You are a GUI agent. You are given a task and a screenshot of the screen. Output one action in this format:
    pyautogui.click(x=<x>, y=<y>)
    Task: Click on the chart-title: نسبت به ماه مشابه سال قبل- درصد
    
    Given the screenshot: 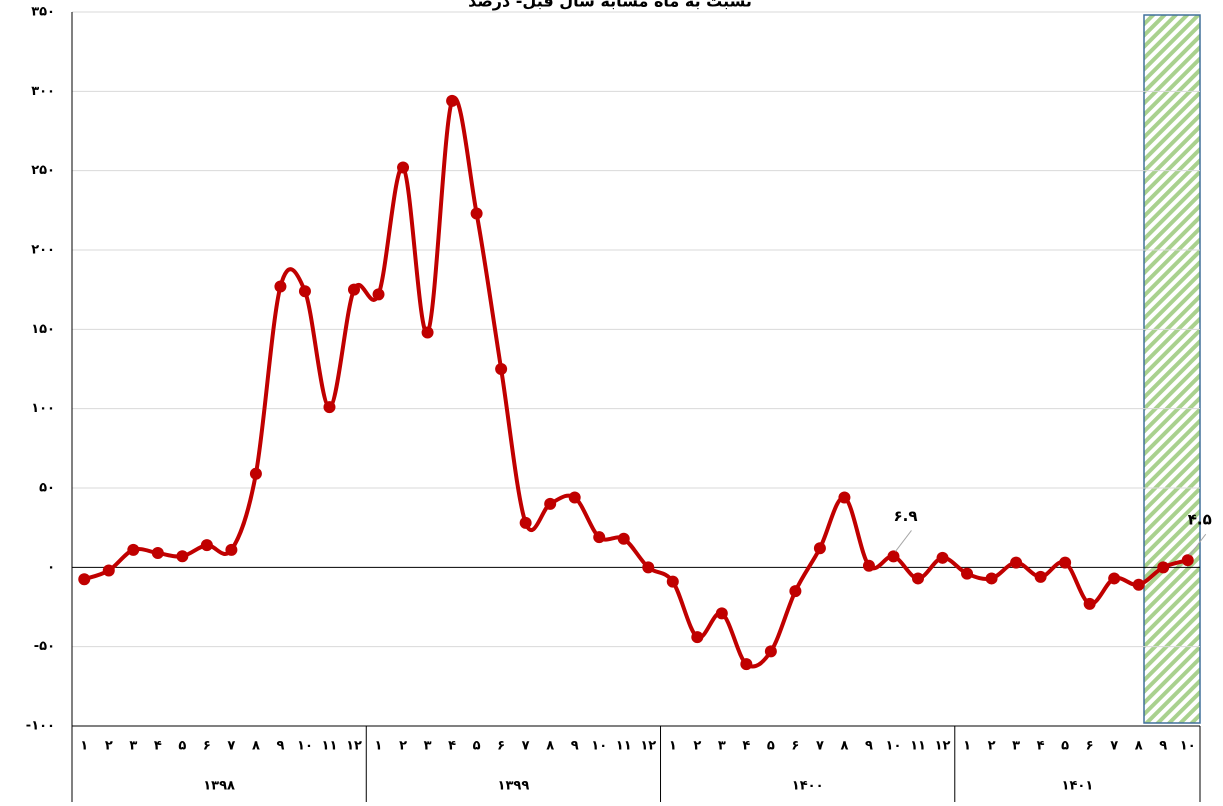 What is the action you would take?
    pyautogui.click(x=610, y=5)
    